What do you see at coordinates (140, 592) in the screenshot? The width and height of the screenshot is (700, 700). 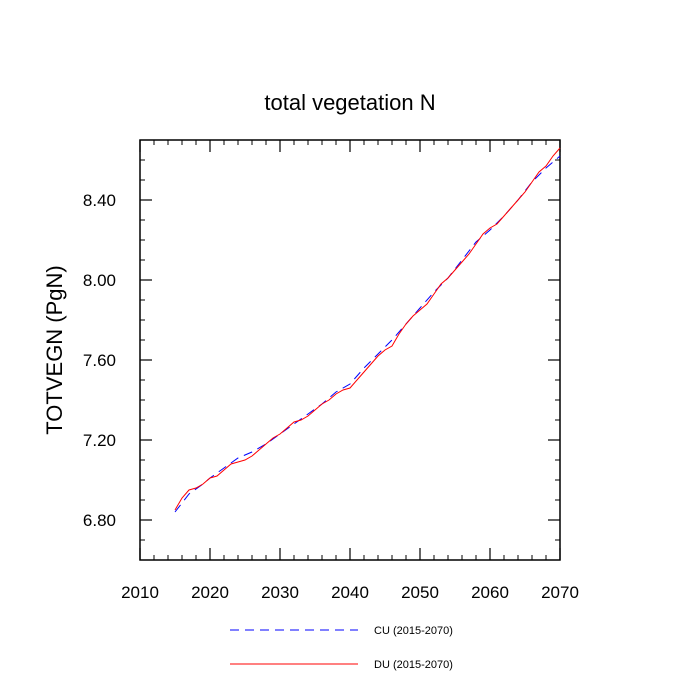 I see `x-tick-label: 2010` at bounding box center [140, 592].